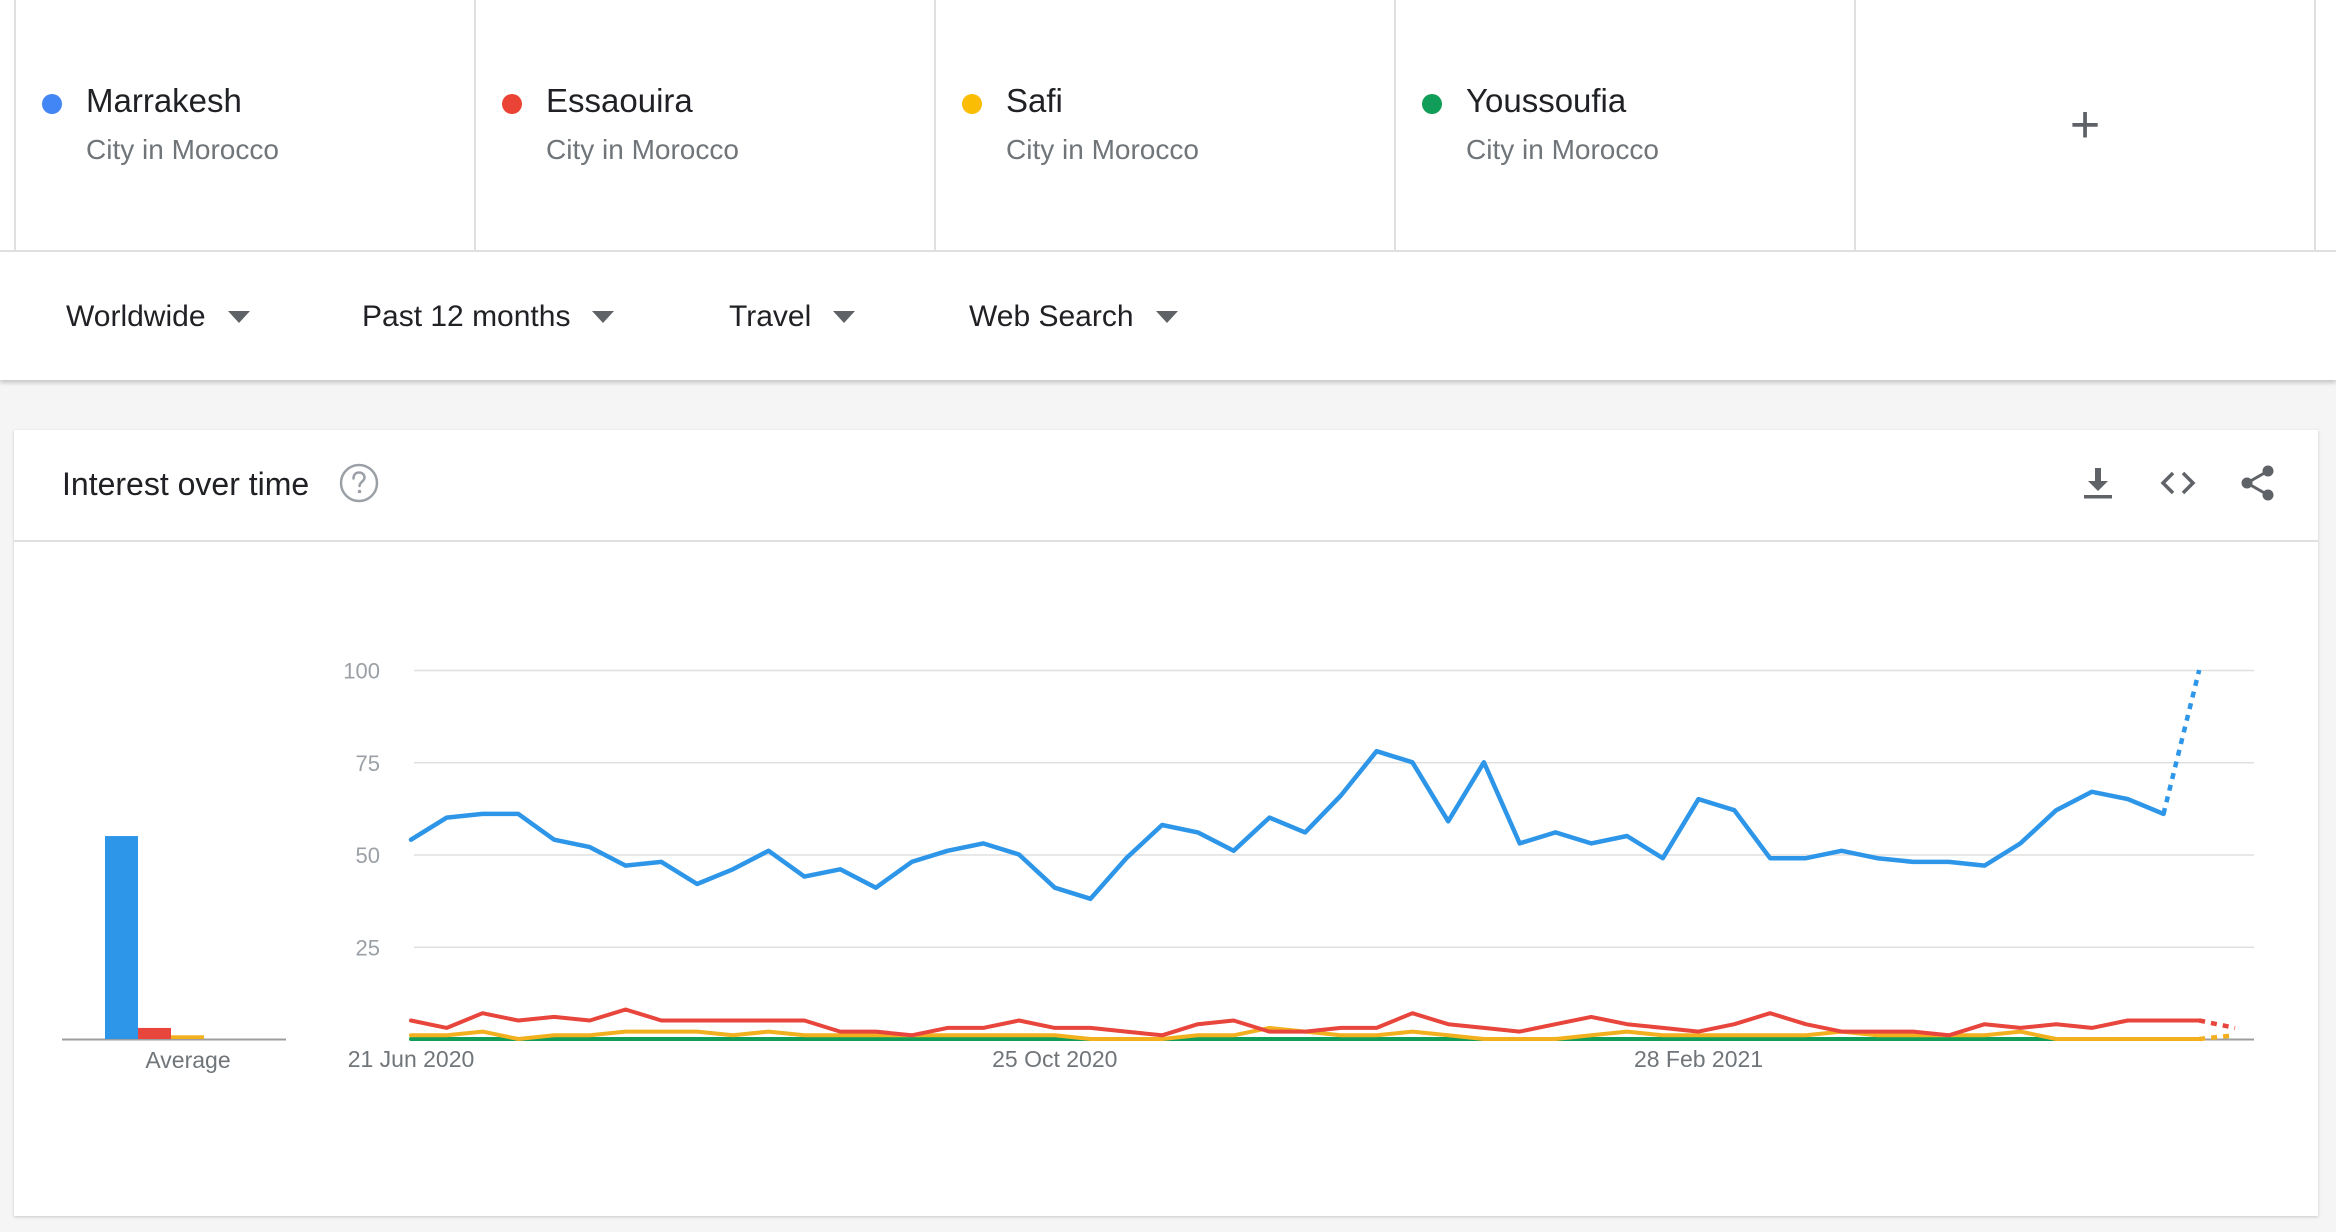 The height and width of the screenshot is (1232, 2336). Describe the element at coordinates (368, 763) in the screenshot. I see `y-tick-label: 75` at that location.